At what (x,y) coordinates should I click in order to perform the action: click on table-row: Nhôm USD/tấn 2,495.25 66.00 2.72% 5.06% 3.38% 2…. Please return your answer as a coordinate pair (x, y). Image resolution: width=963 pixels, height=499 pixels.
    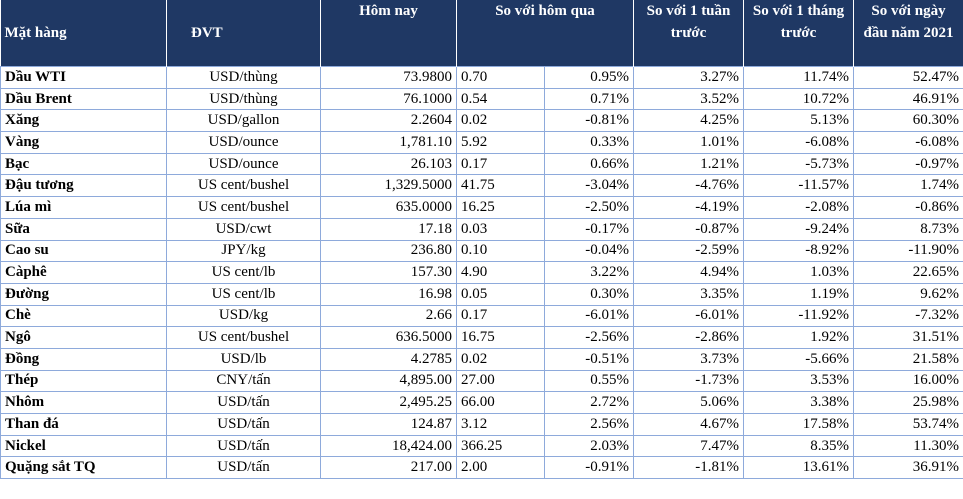
    Looking at the image, I should click on (481, 402).